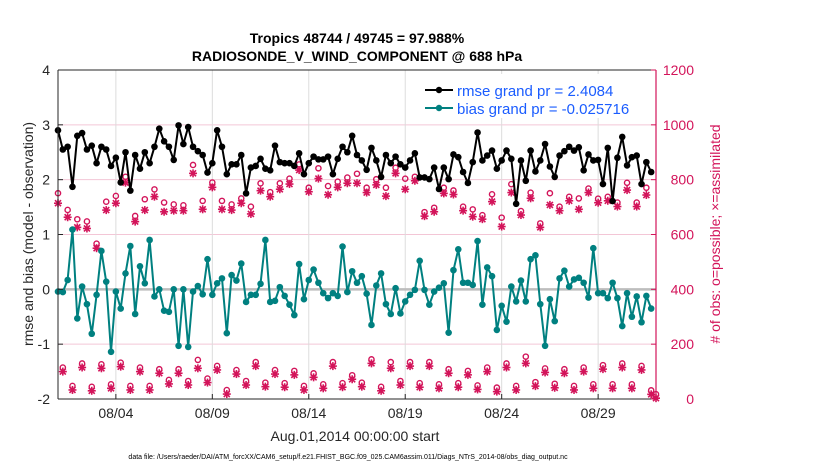 This screenshot has width=830, height=470. What do you see at coordinates (439, 90) in the screenshot?
I see `legend-rmse-marker` at bounding box center [439, 90].